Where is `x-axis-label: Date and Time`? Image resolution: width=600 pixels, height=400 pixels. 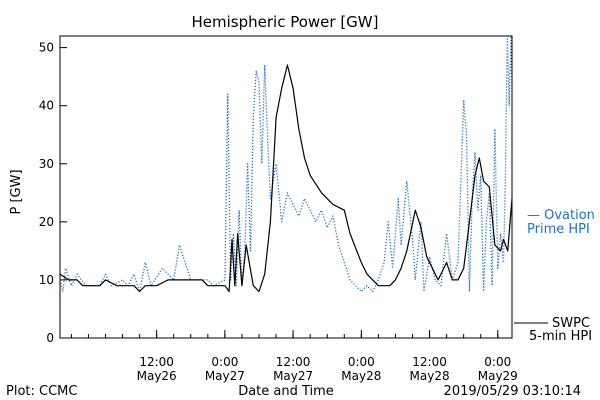 x-axis-label: Date and Time is located at coordinates (286, 391).